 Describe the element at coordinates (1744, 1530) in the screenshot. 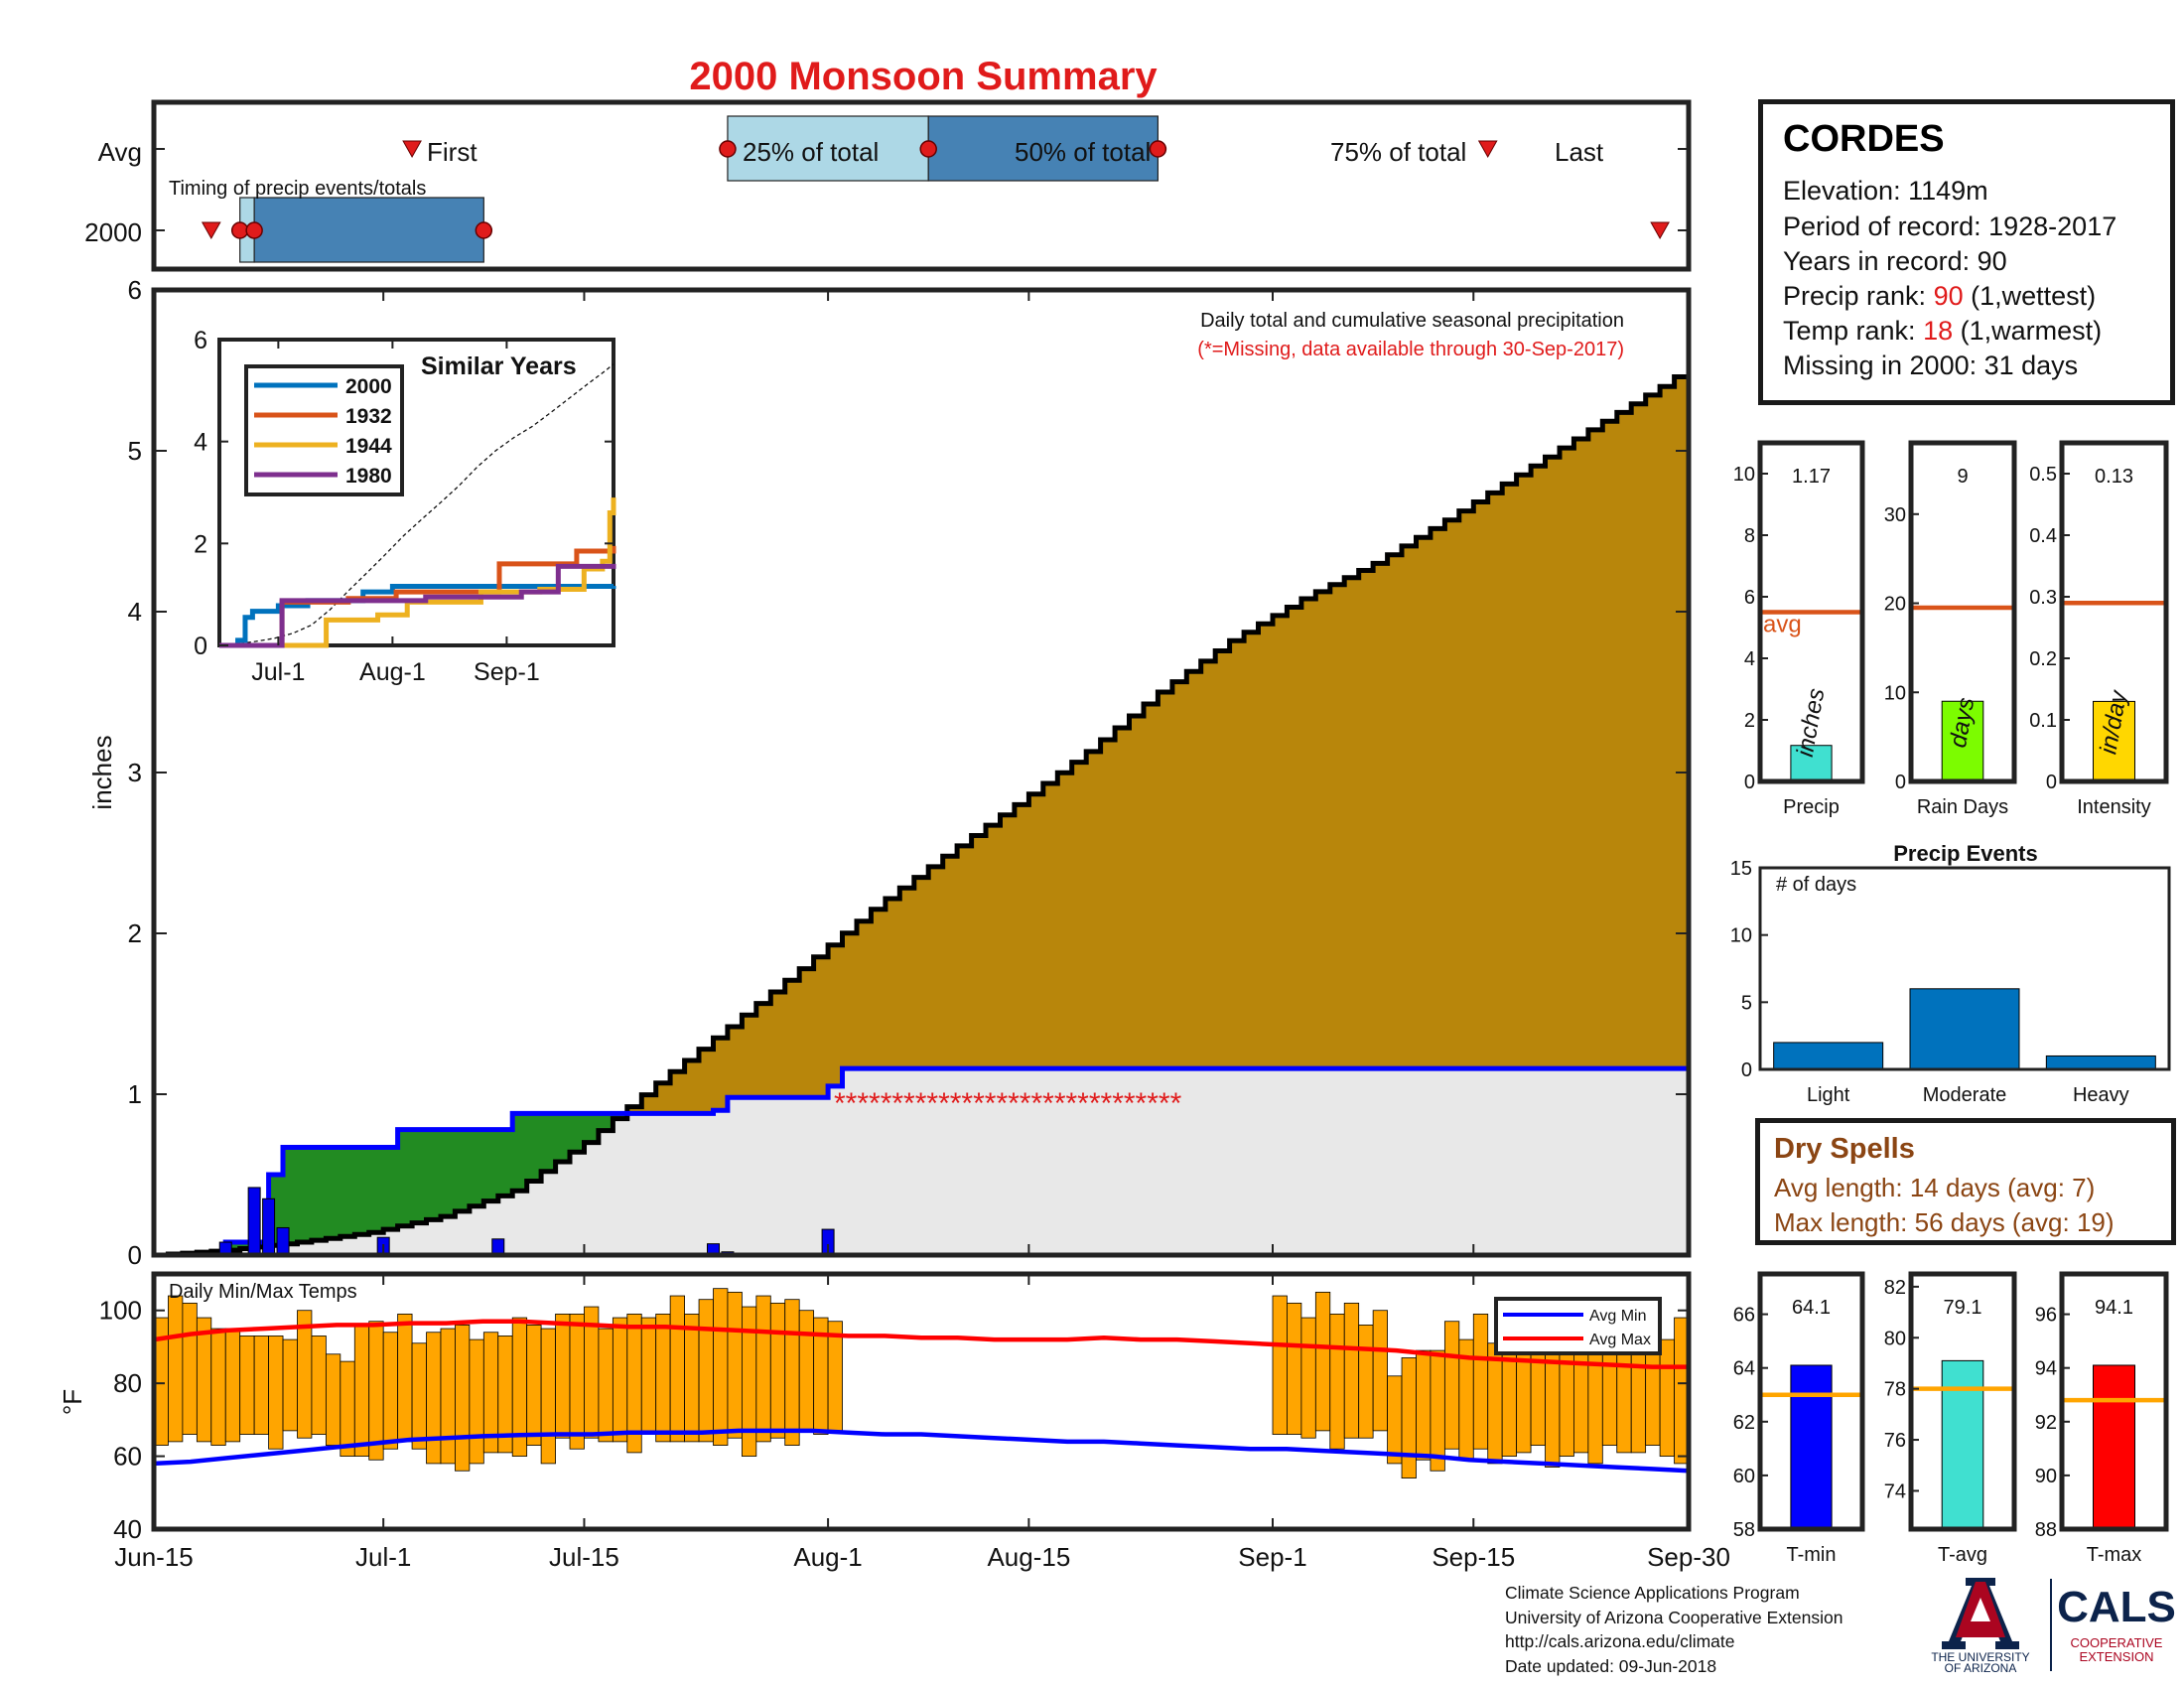

I see `stat-tmin-ytick-label: 58` at that location.